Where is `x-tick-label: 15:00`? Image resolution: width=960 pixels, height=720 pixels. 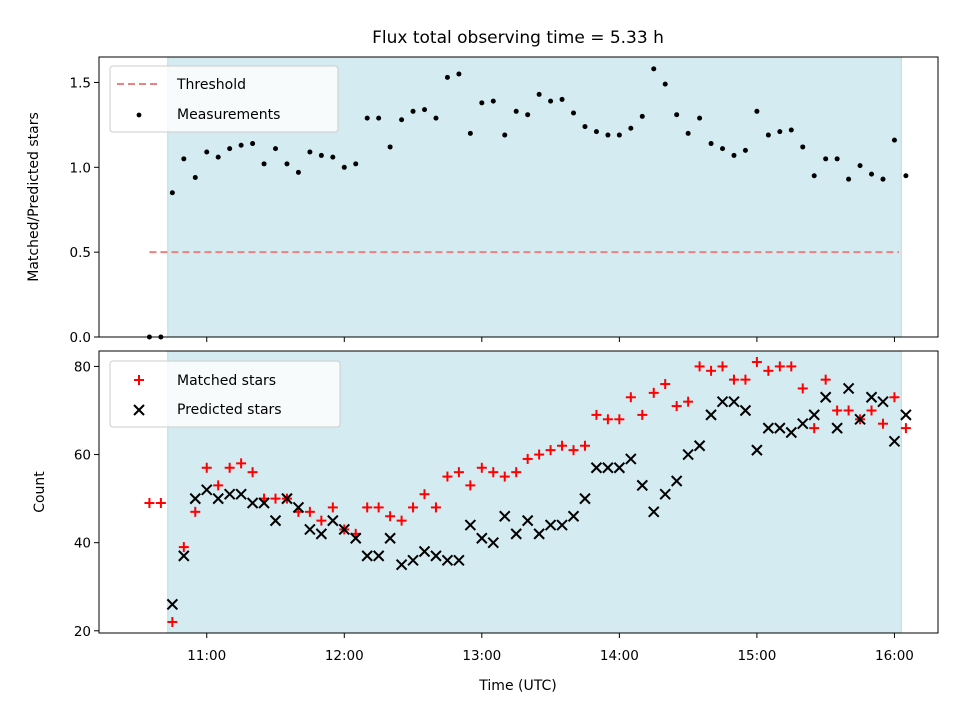
x-tick-label: 15:00 is located at coordinates (756, 656).